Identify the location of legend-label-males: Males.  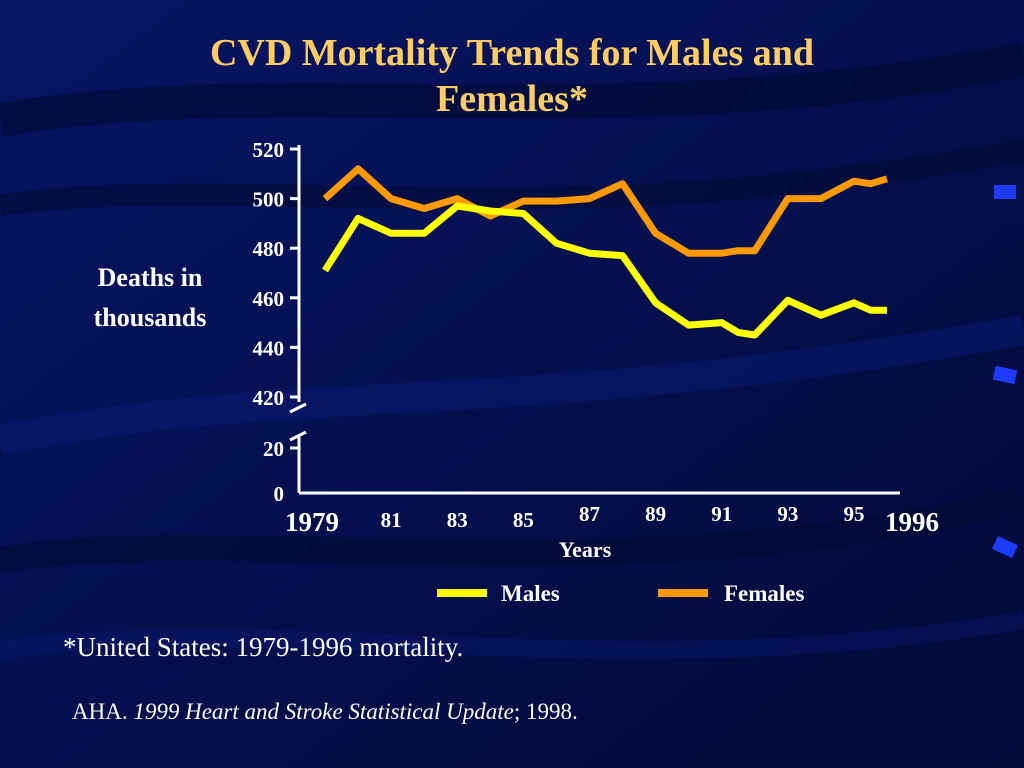
(530, 593).